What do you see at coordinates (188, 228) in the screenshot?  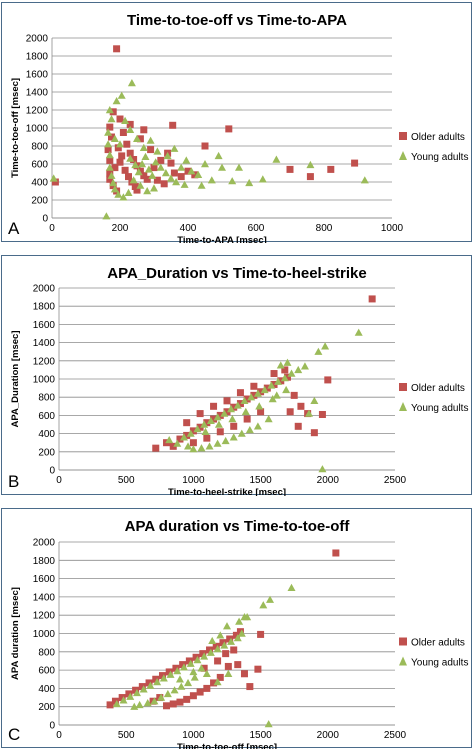 I see `x-tick-label: 400` at bounding box center [188, 228].